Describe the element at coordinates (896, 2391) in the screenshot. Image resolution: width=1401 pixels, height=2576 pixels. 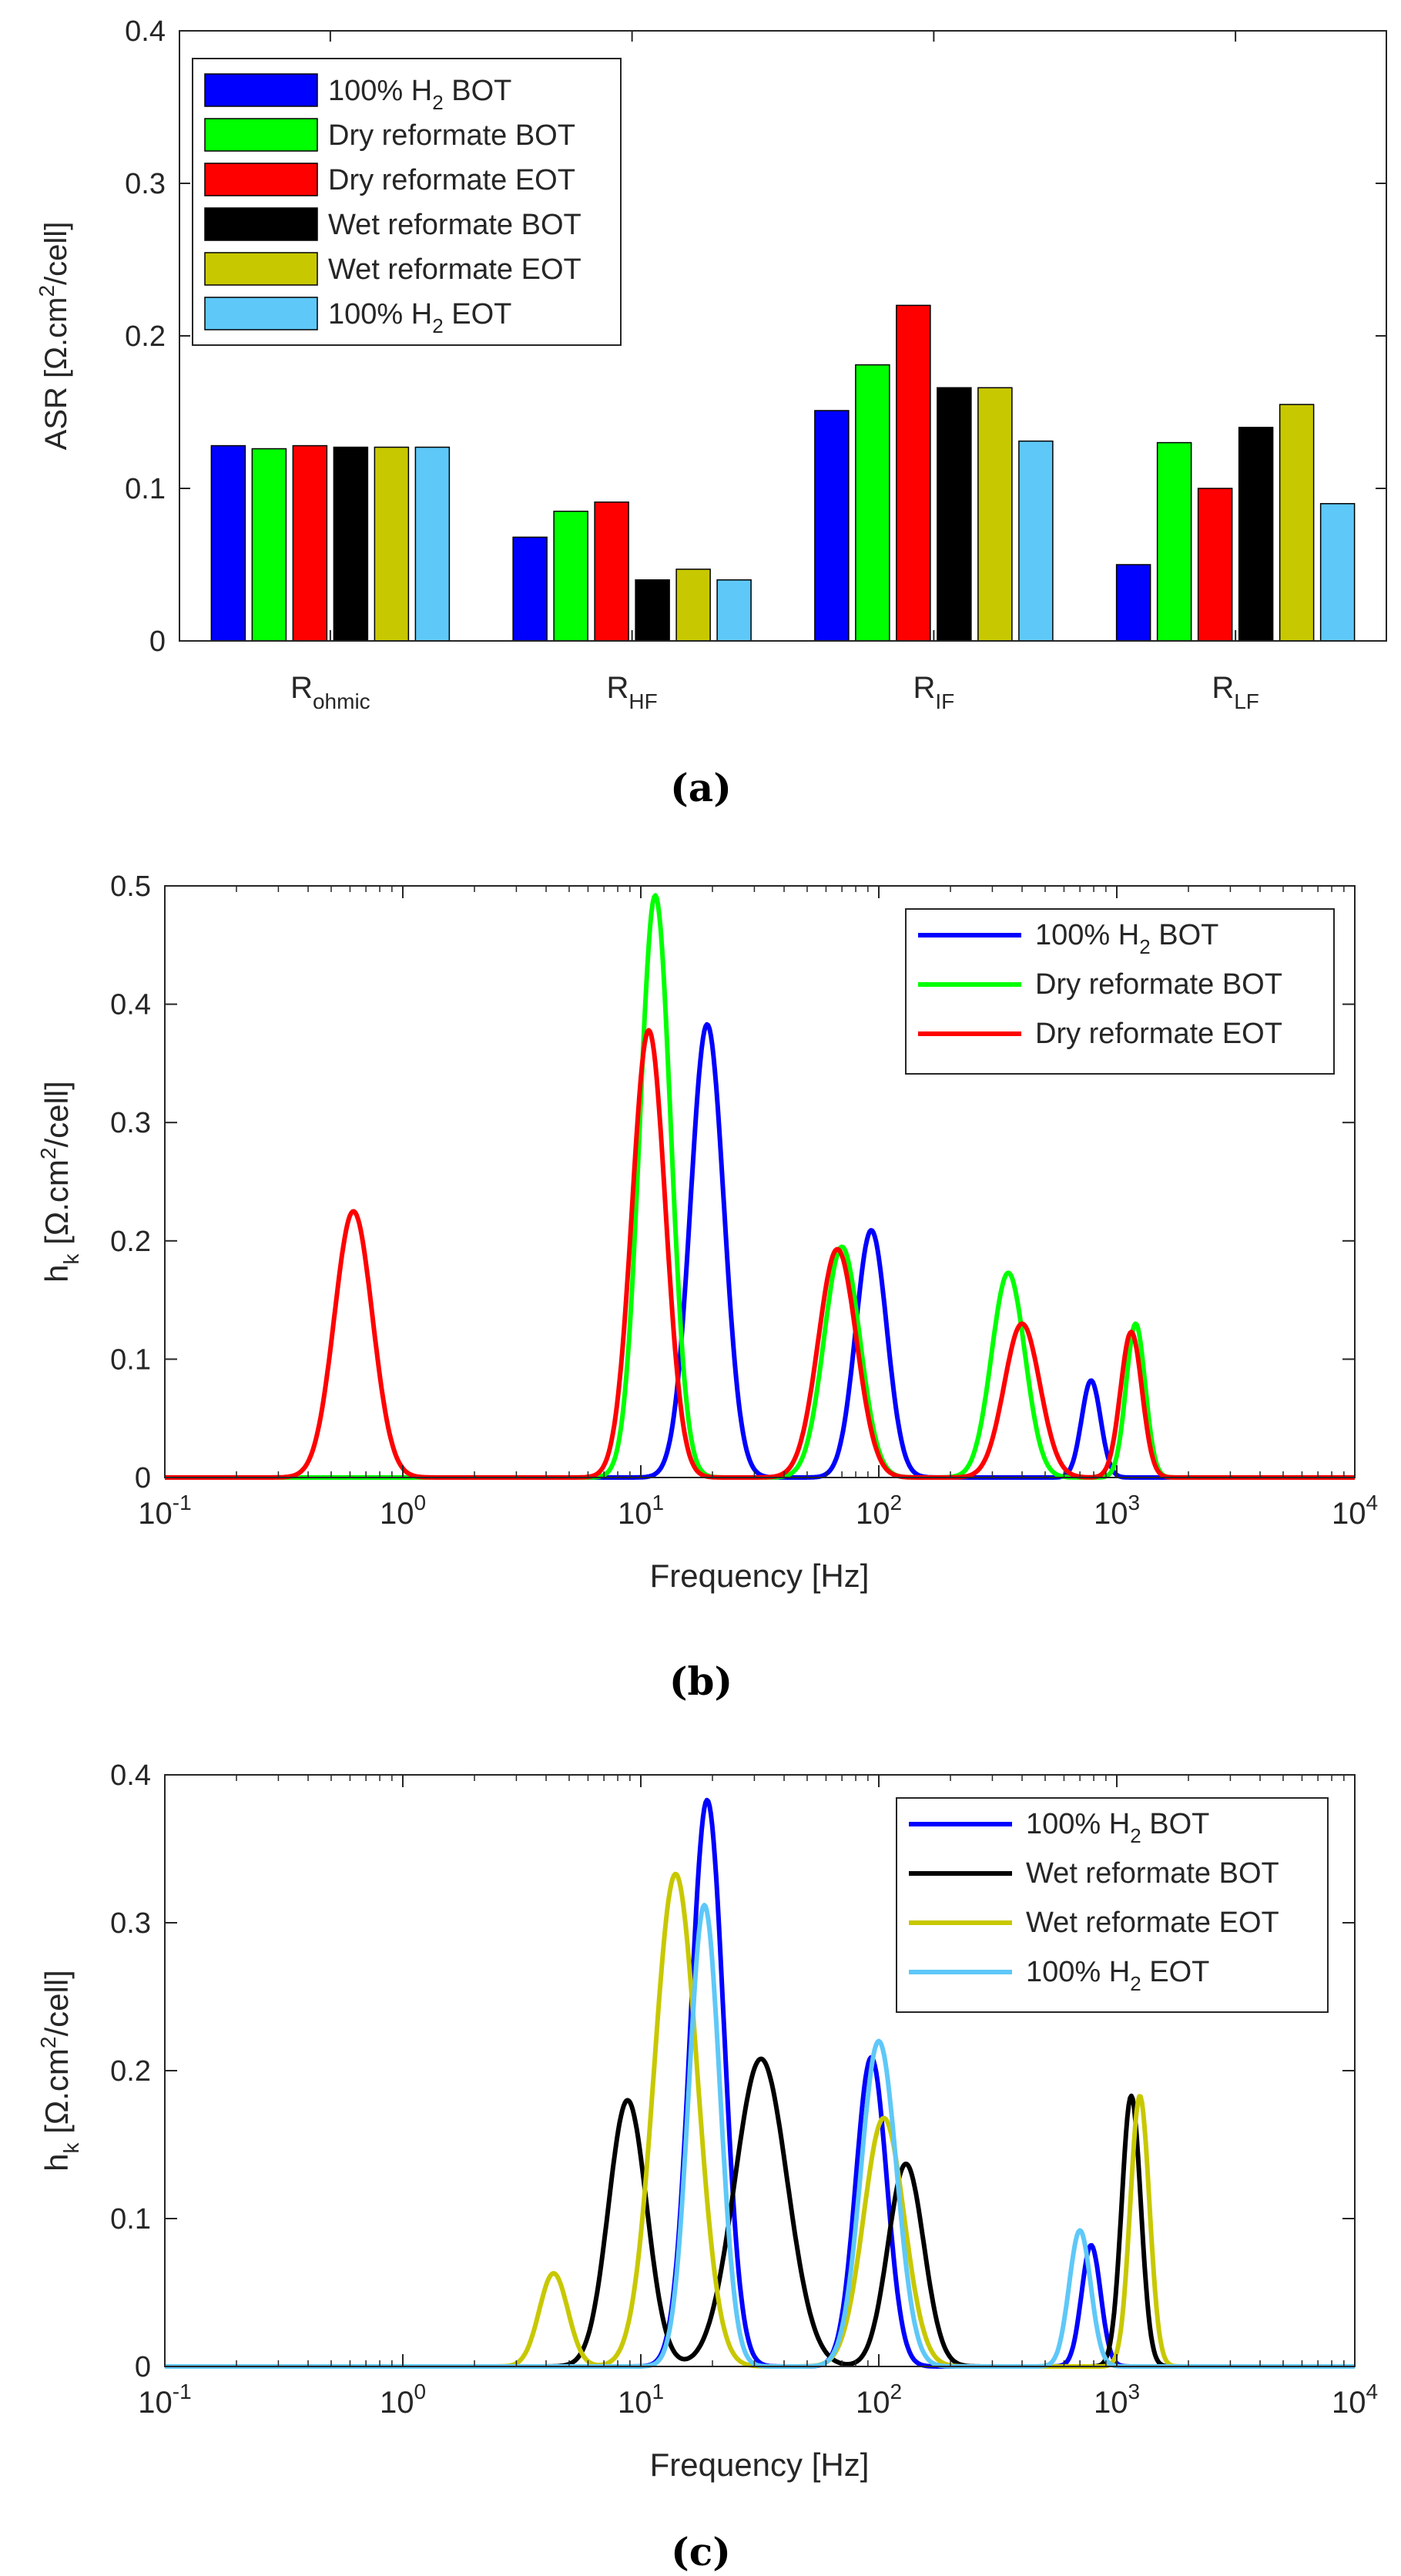
I see `x-tick-label-exp: 2` at that location.